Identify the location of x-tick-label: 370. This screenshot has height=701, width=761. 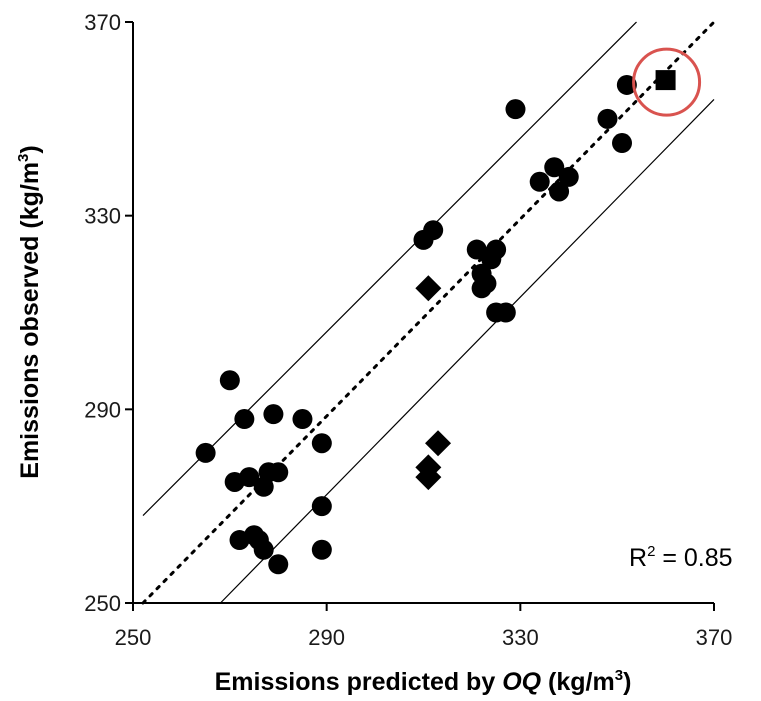
(714, 637).